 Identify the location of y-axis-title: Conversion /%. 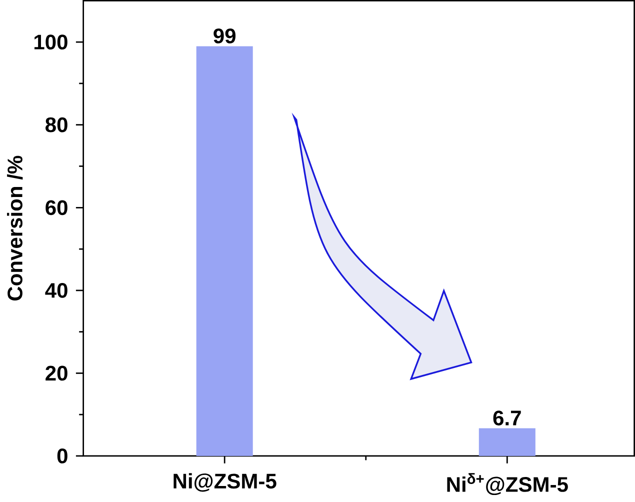
(15, 228).